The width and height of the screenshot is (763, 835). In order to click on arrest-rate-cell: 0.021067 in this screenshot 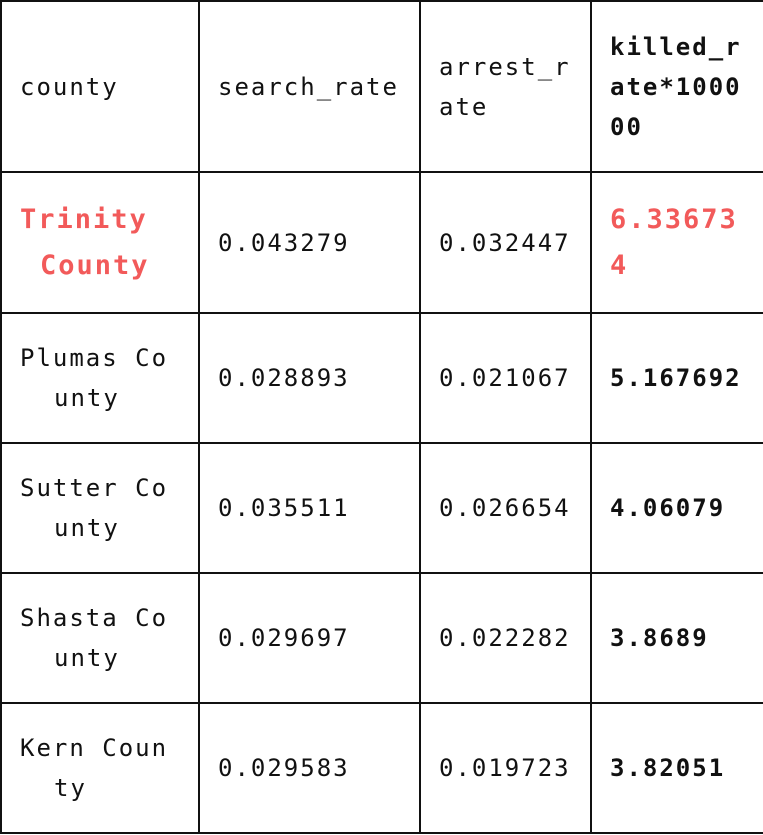, I will do `click(505, 378)`.